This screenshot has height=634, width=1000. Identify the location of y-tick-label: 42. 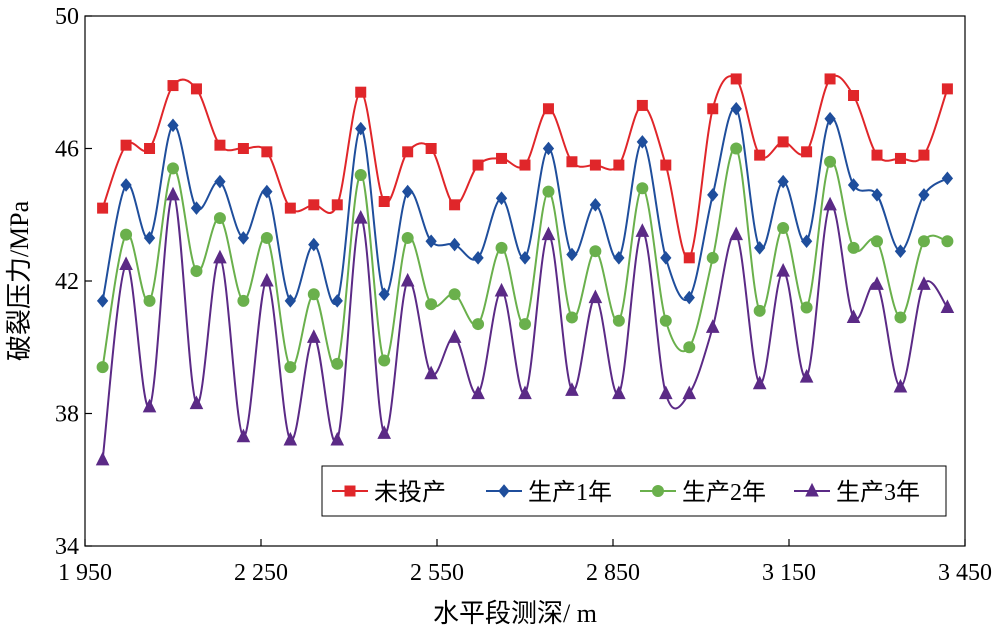
(67, 282).